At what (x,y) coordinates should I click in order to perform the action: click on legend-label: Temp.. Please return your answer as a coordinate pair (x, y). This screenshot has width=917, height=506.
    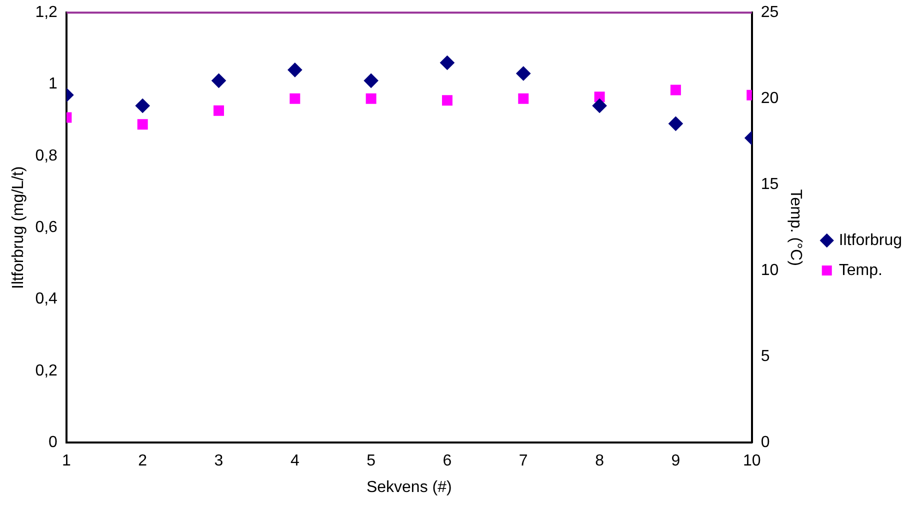
    Looking at the image, I should click on (860, 270).